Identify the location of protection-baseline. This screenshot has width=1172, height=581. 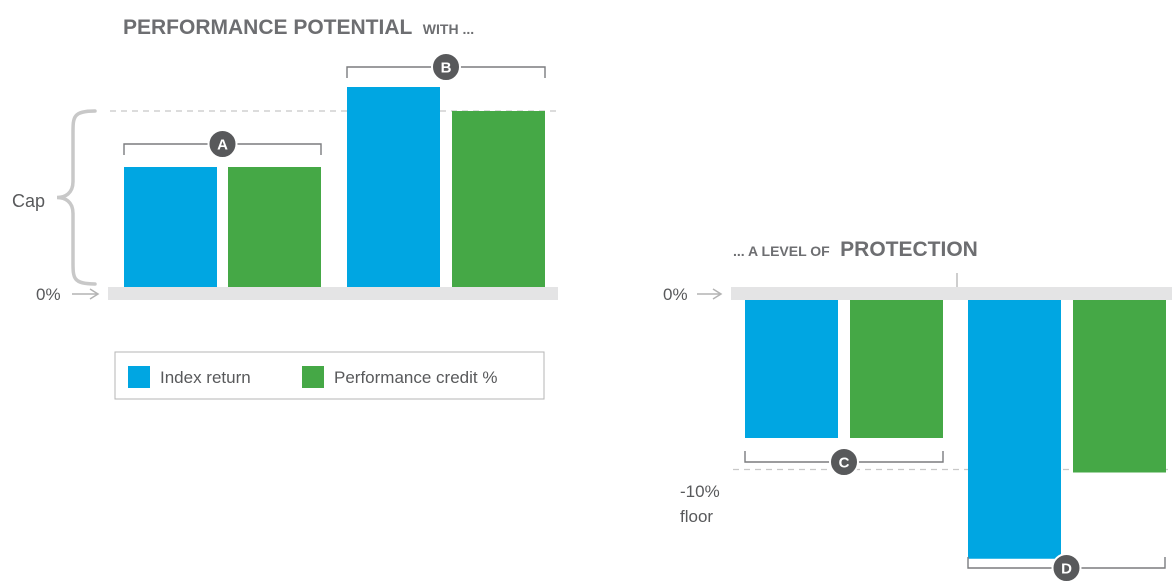
(951, 293).